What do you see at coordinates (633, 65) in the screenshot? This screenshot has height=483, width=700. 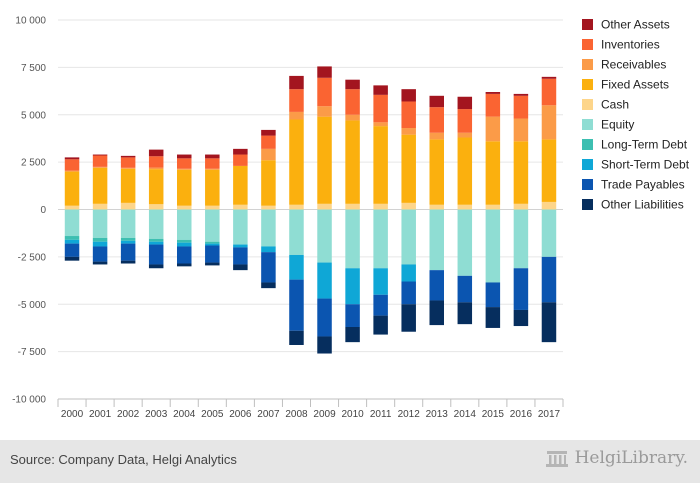 I see `legend-label: Receivables` at bounding box center [633, 65].